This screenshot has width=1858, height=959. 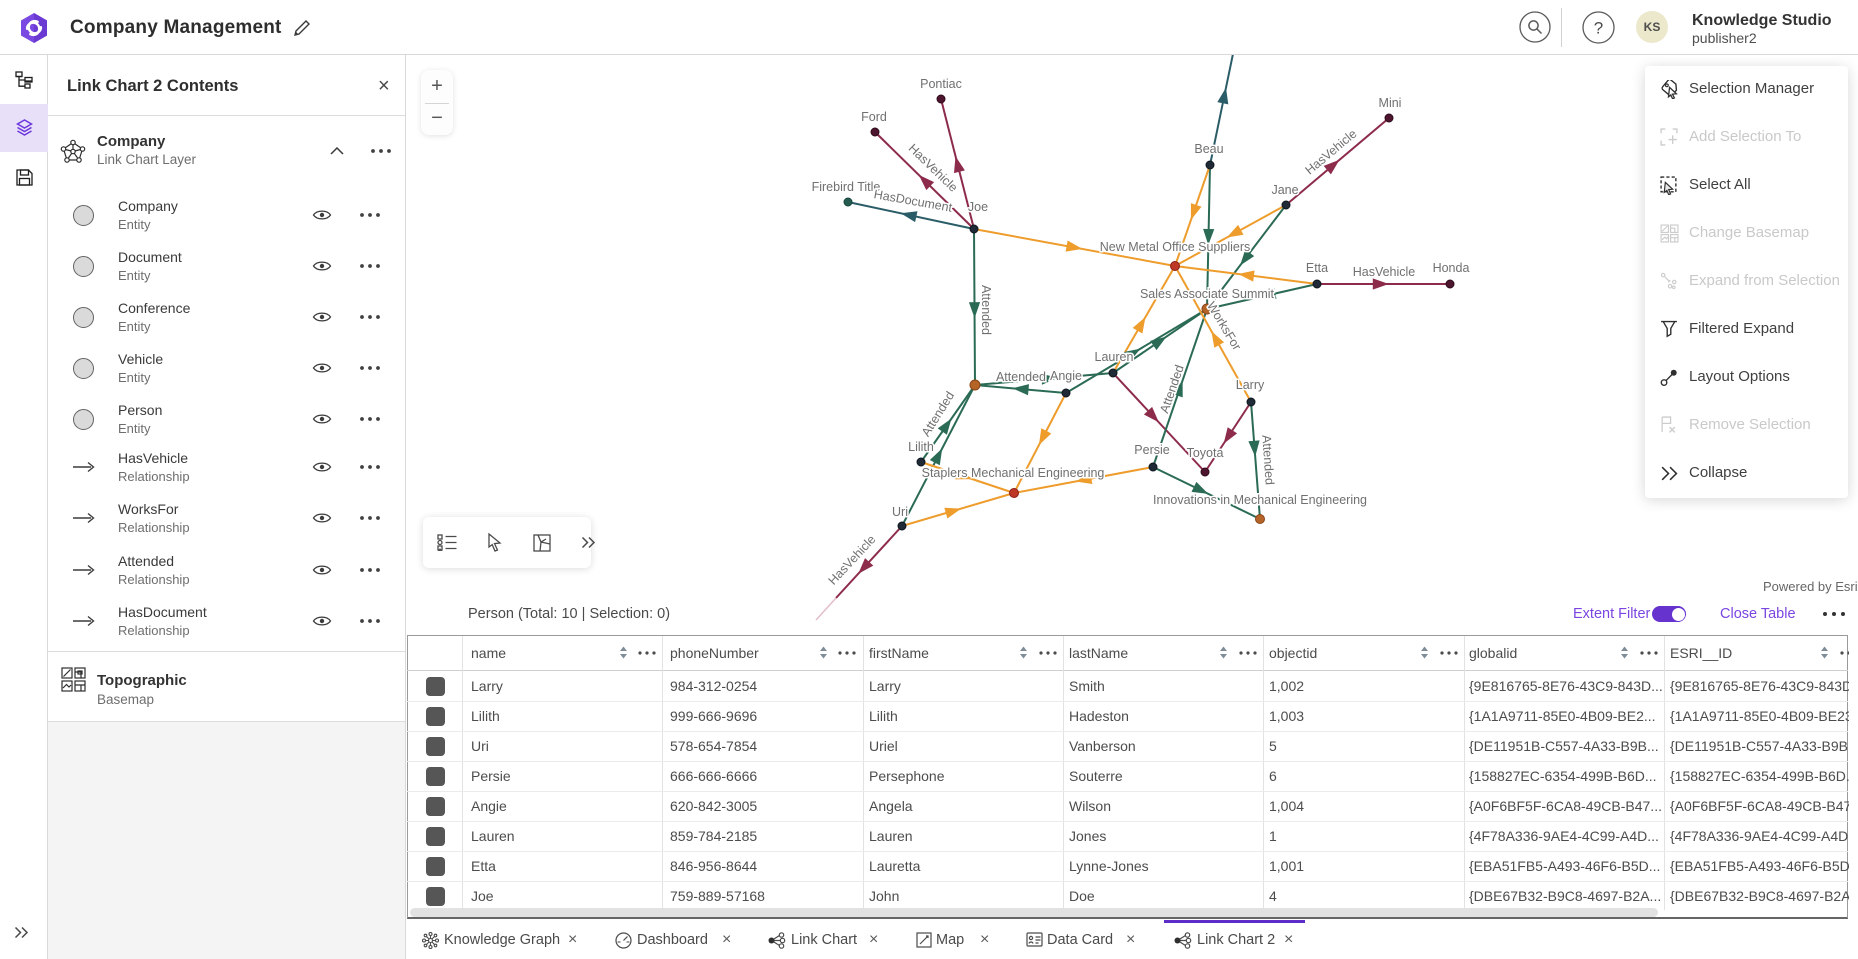 What do you see at coordinates (1390, 103) in the screenshot?
I see `svg-text: Mini` at bounding box center [1390, 103].